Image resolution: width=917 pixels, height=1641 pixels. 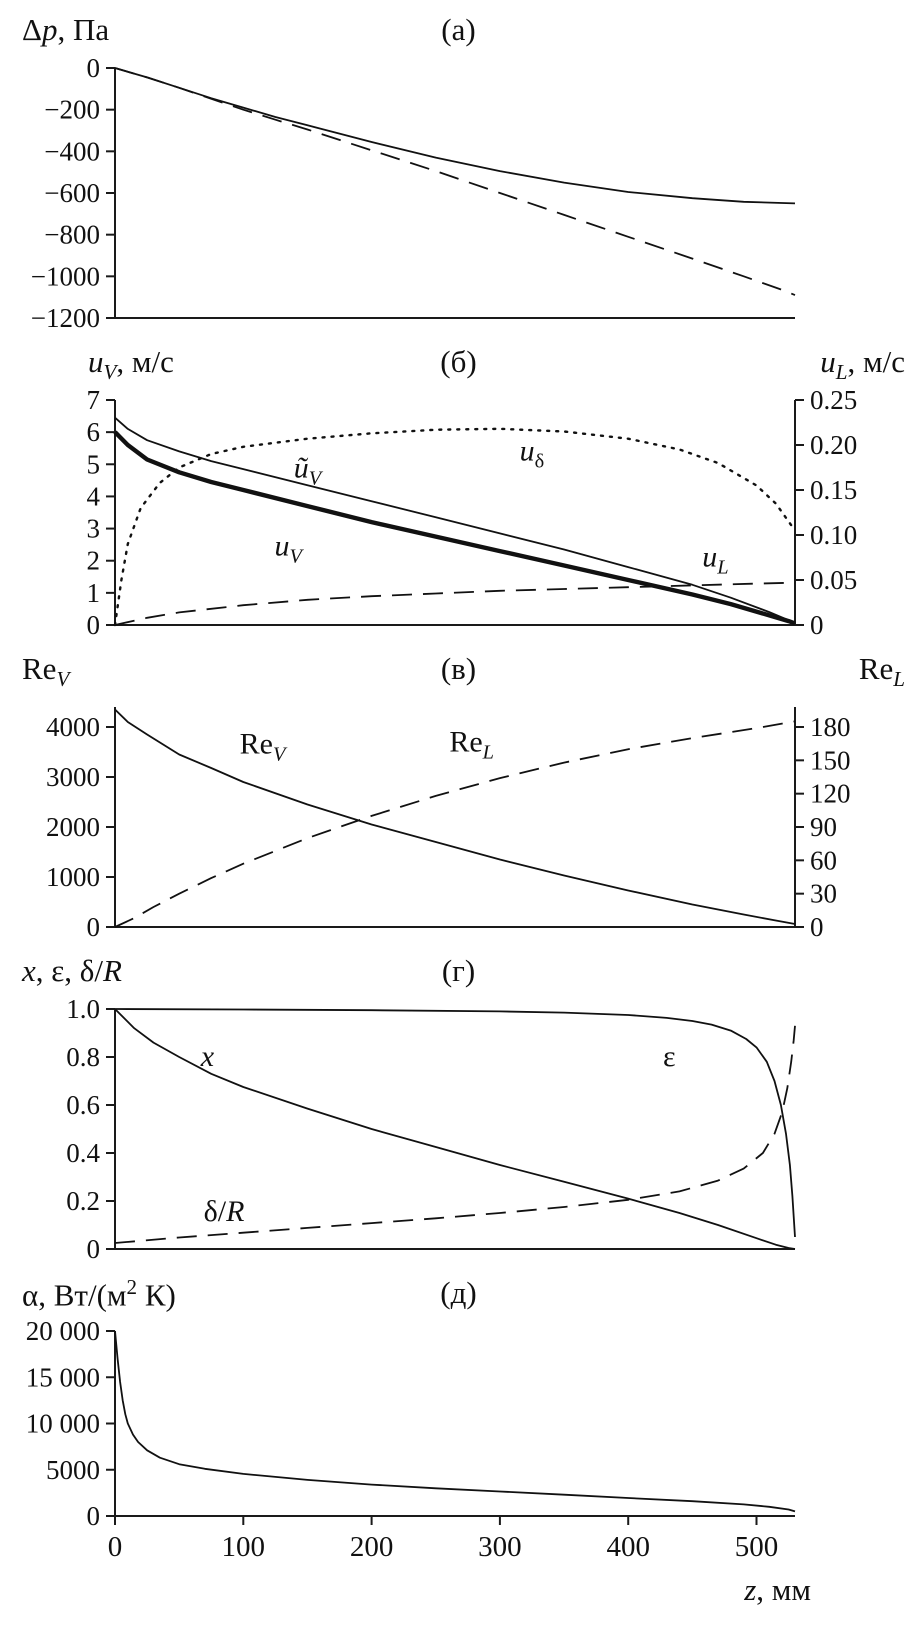 I want to click on panel-d-title: (д), so click(x=458, y=1292).